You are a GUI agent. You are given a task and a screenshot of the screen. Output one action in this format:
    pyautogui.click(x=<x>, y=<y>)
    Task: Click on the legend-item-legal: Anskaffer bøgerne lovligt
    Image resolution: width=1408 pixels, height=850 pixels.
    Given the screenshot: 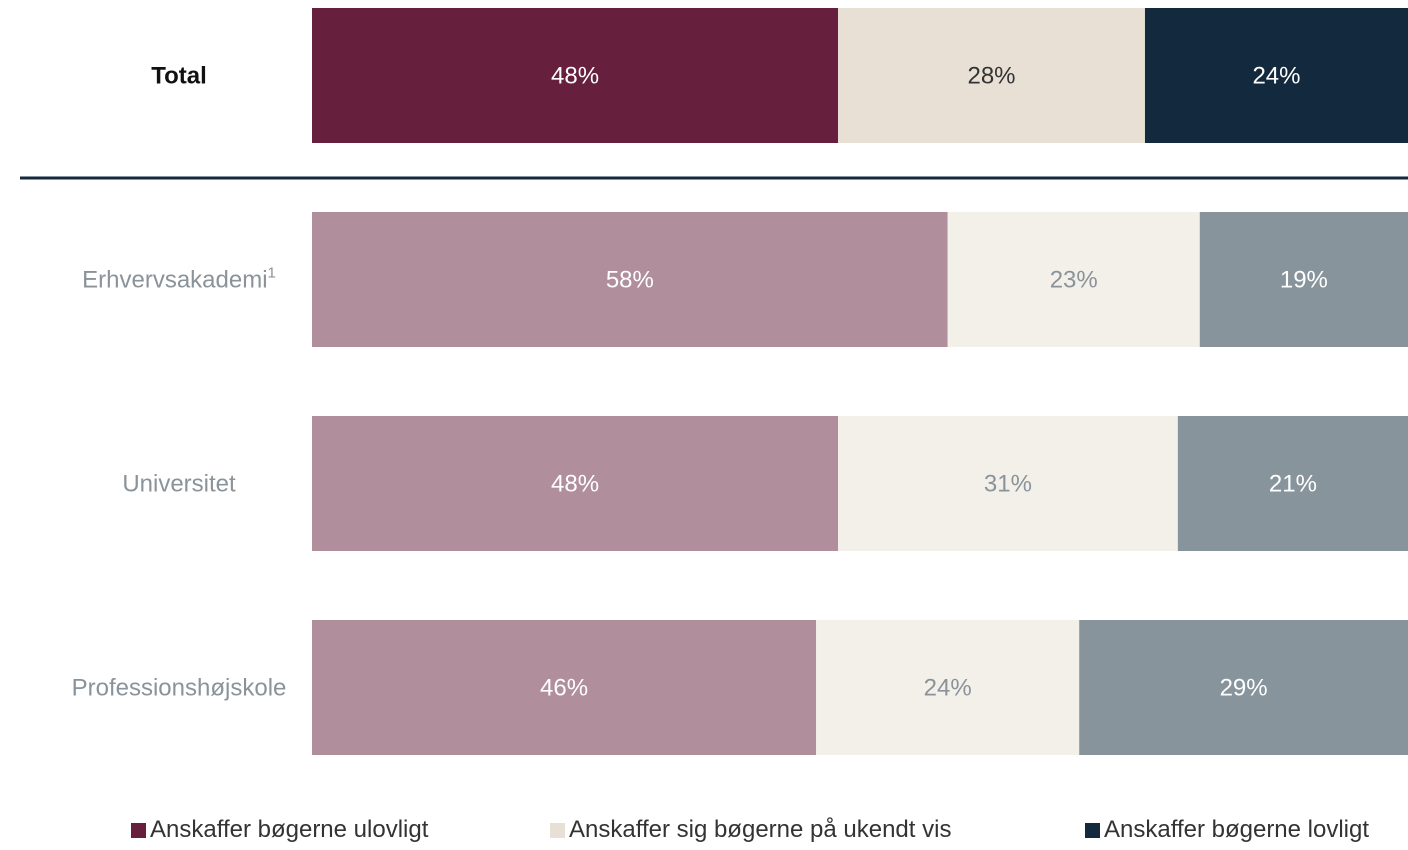 What is the action you would take?
    pyautogui.click(x=1227, y=830)
    